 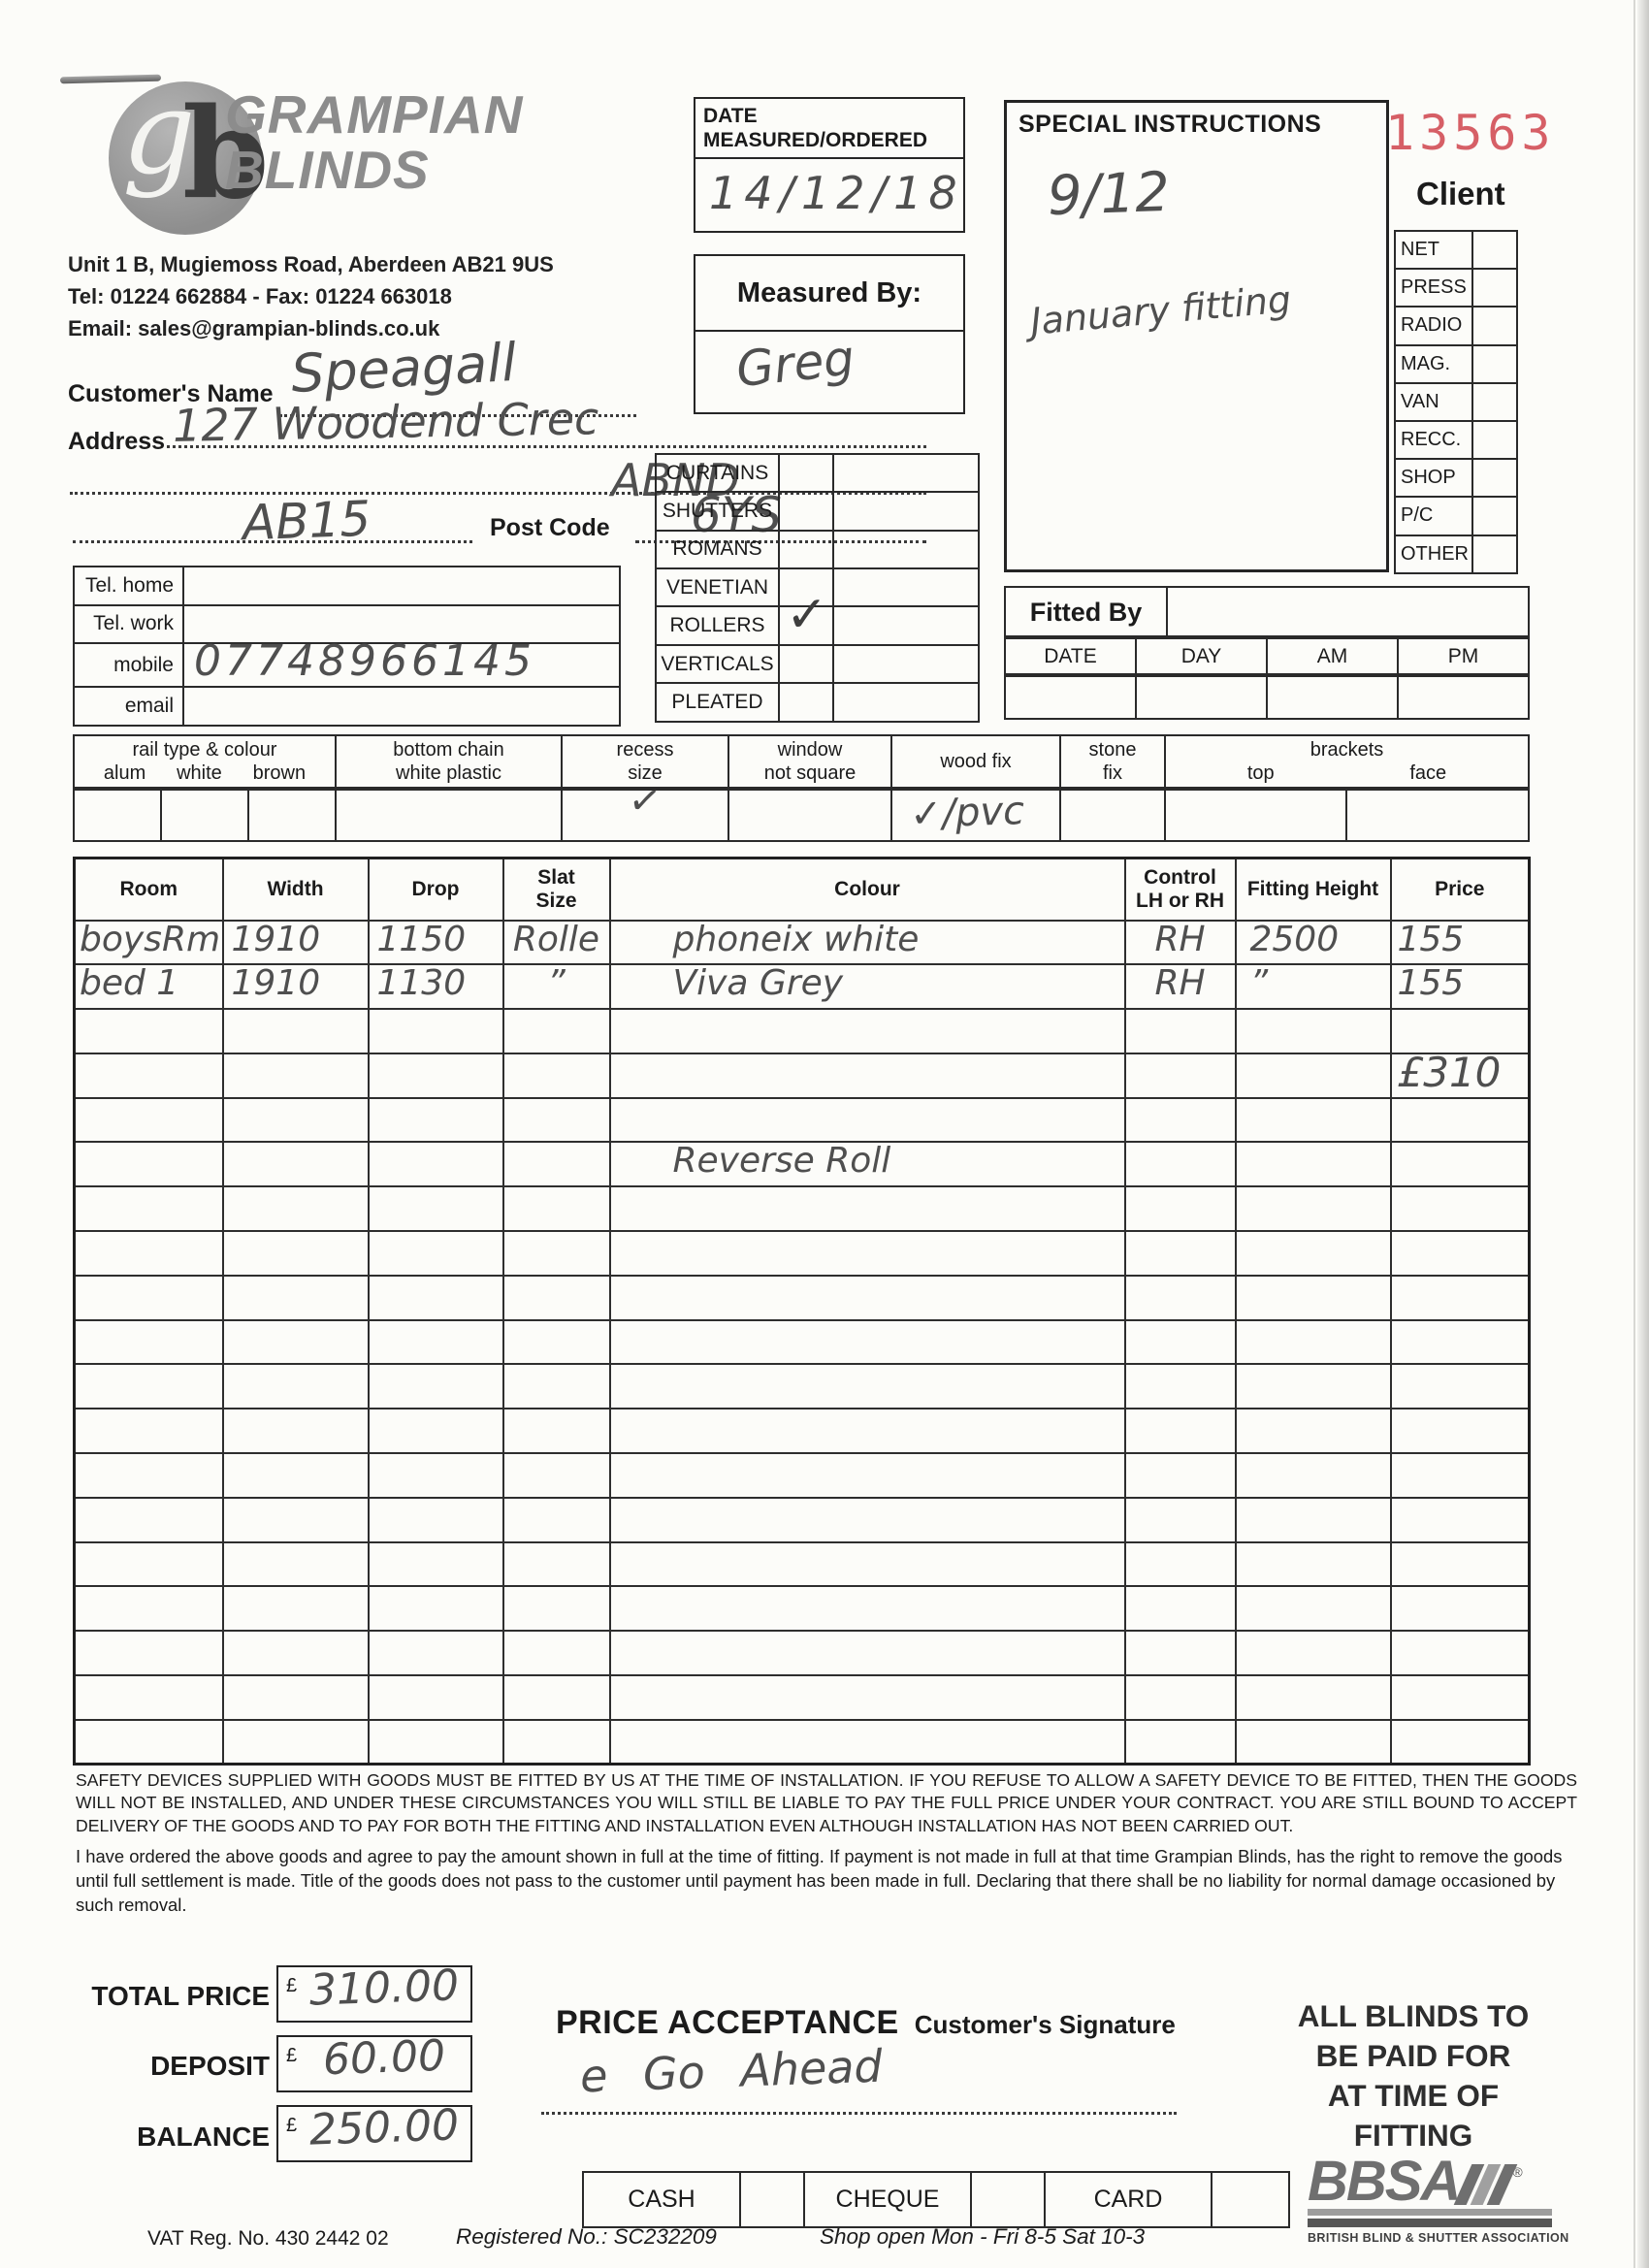 What do you see at coordinates (1437, 814) in the screenshot?
I see `brackets-face-cell` at bounding box center [1437, 814].